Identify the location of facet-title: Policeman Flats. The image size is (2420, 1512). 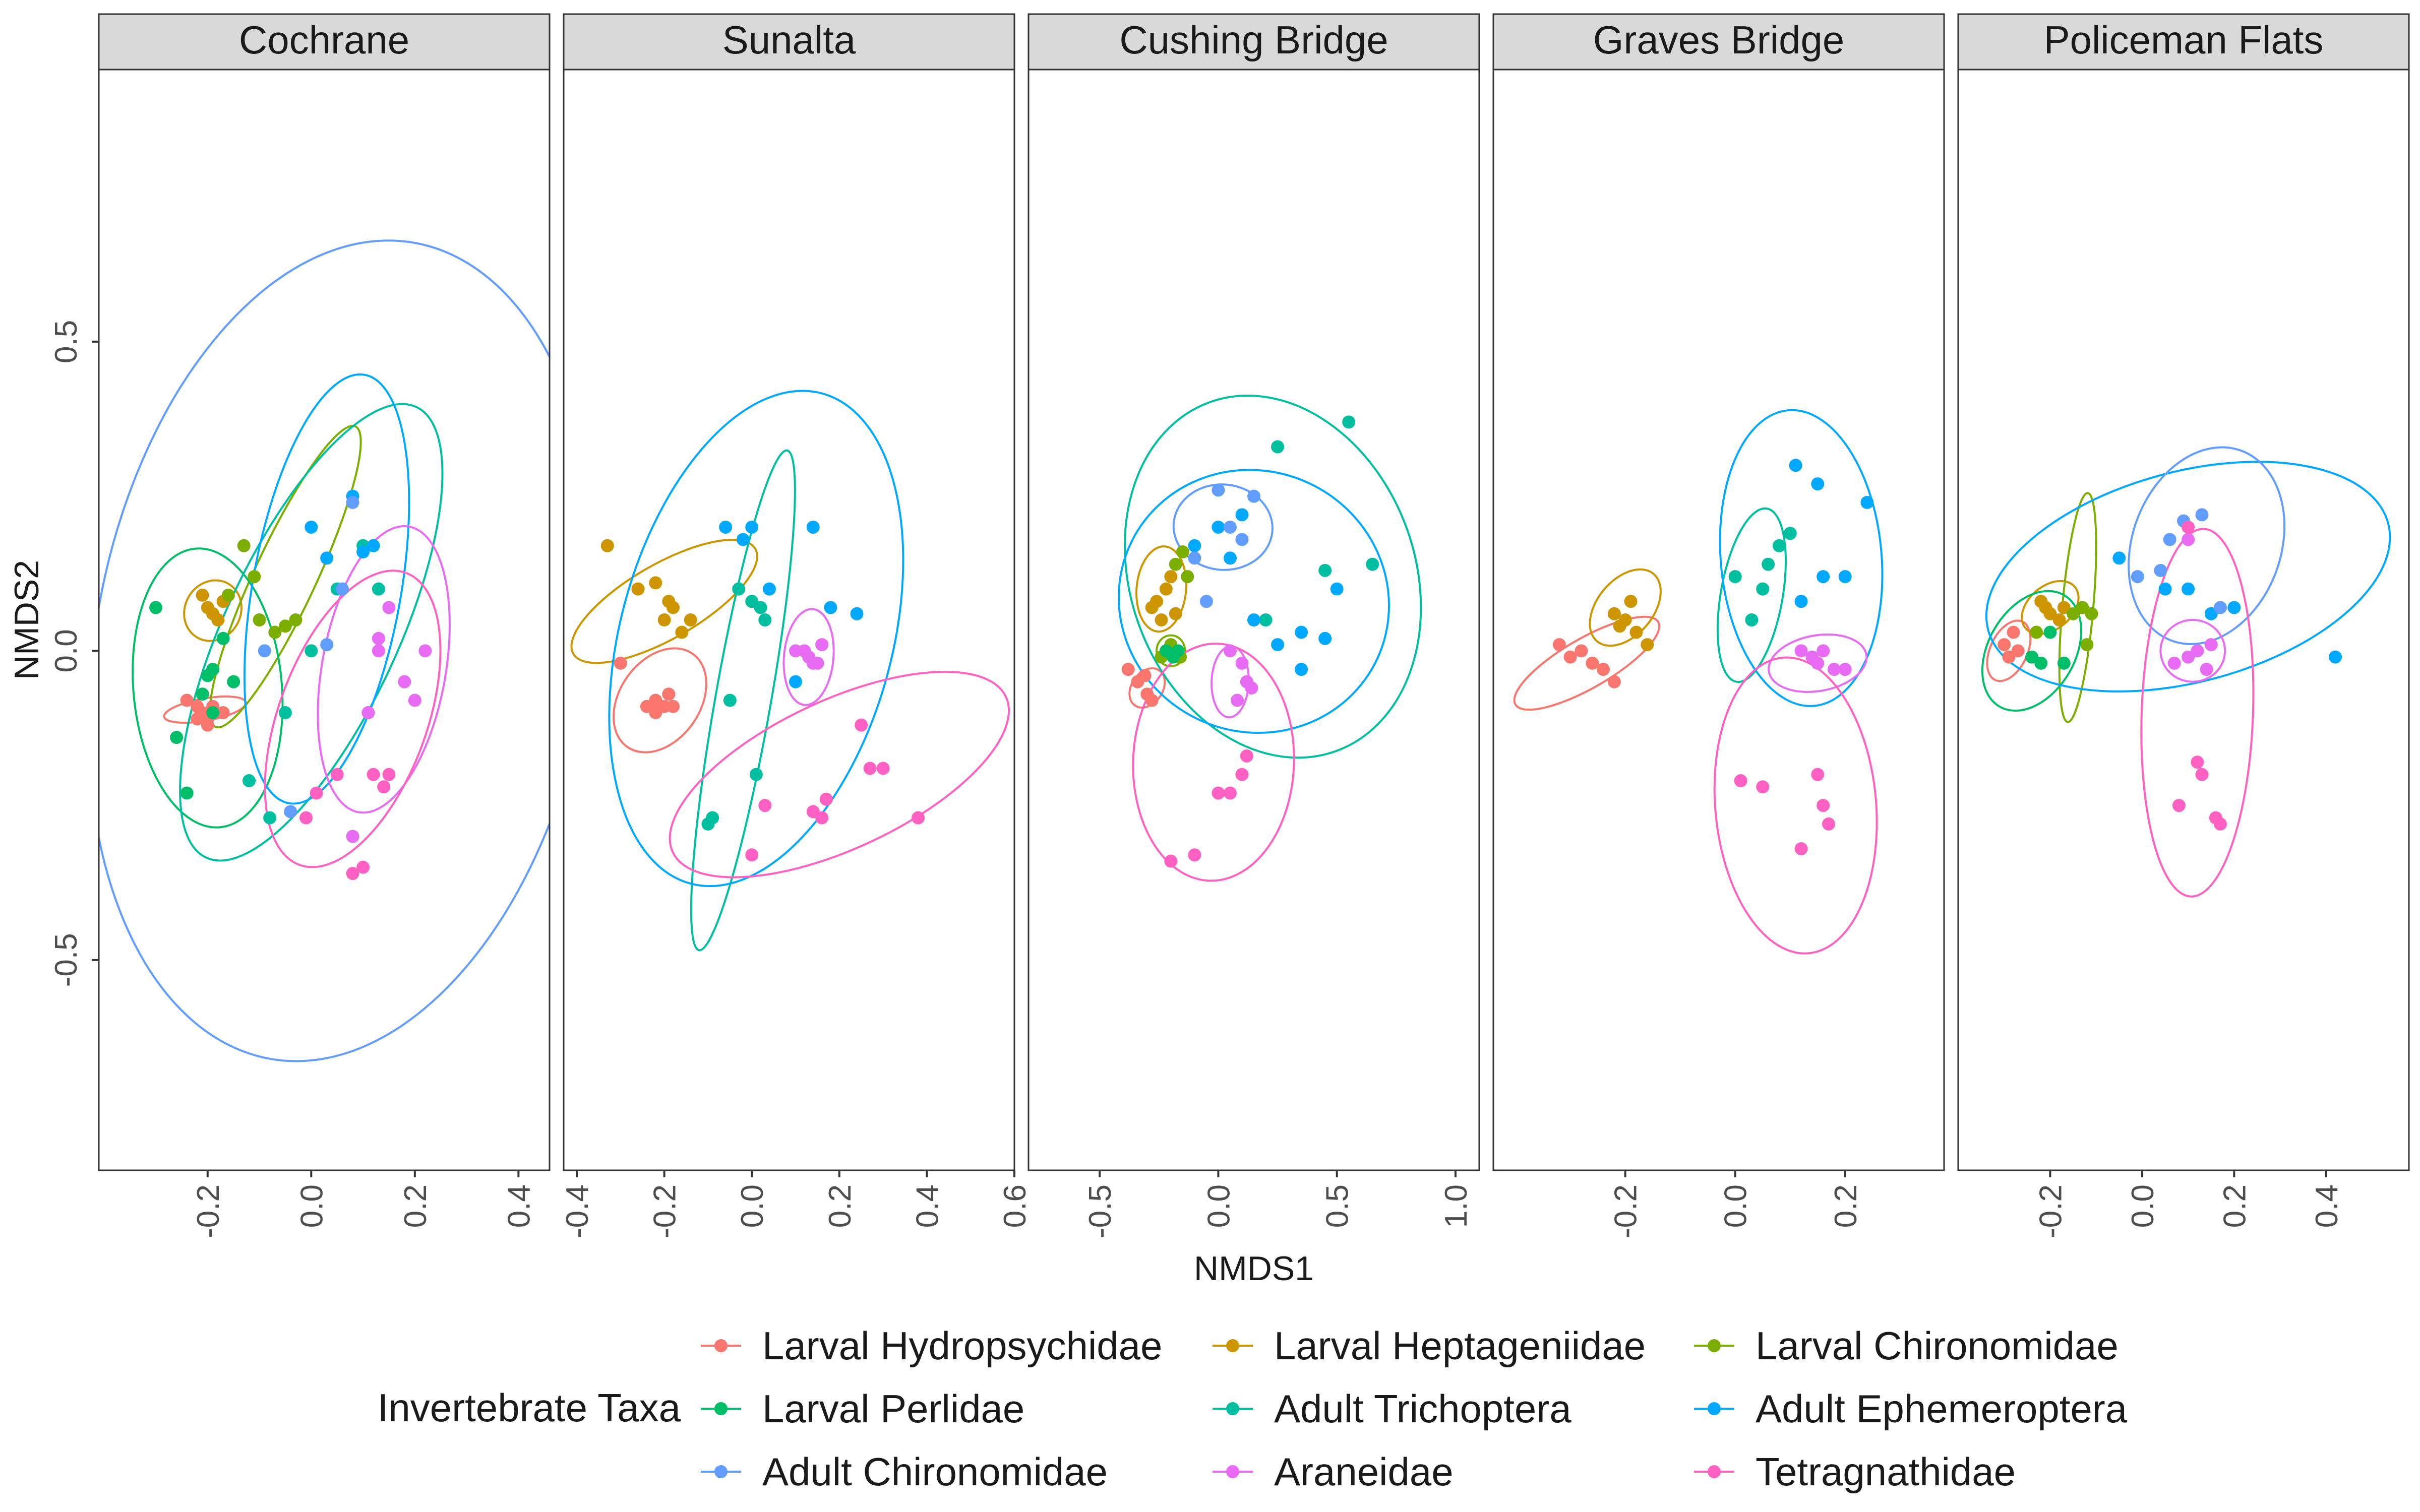
(2184, 40).